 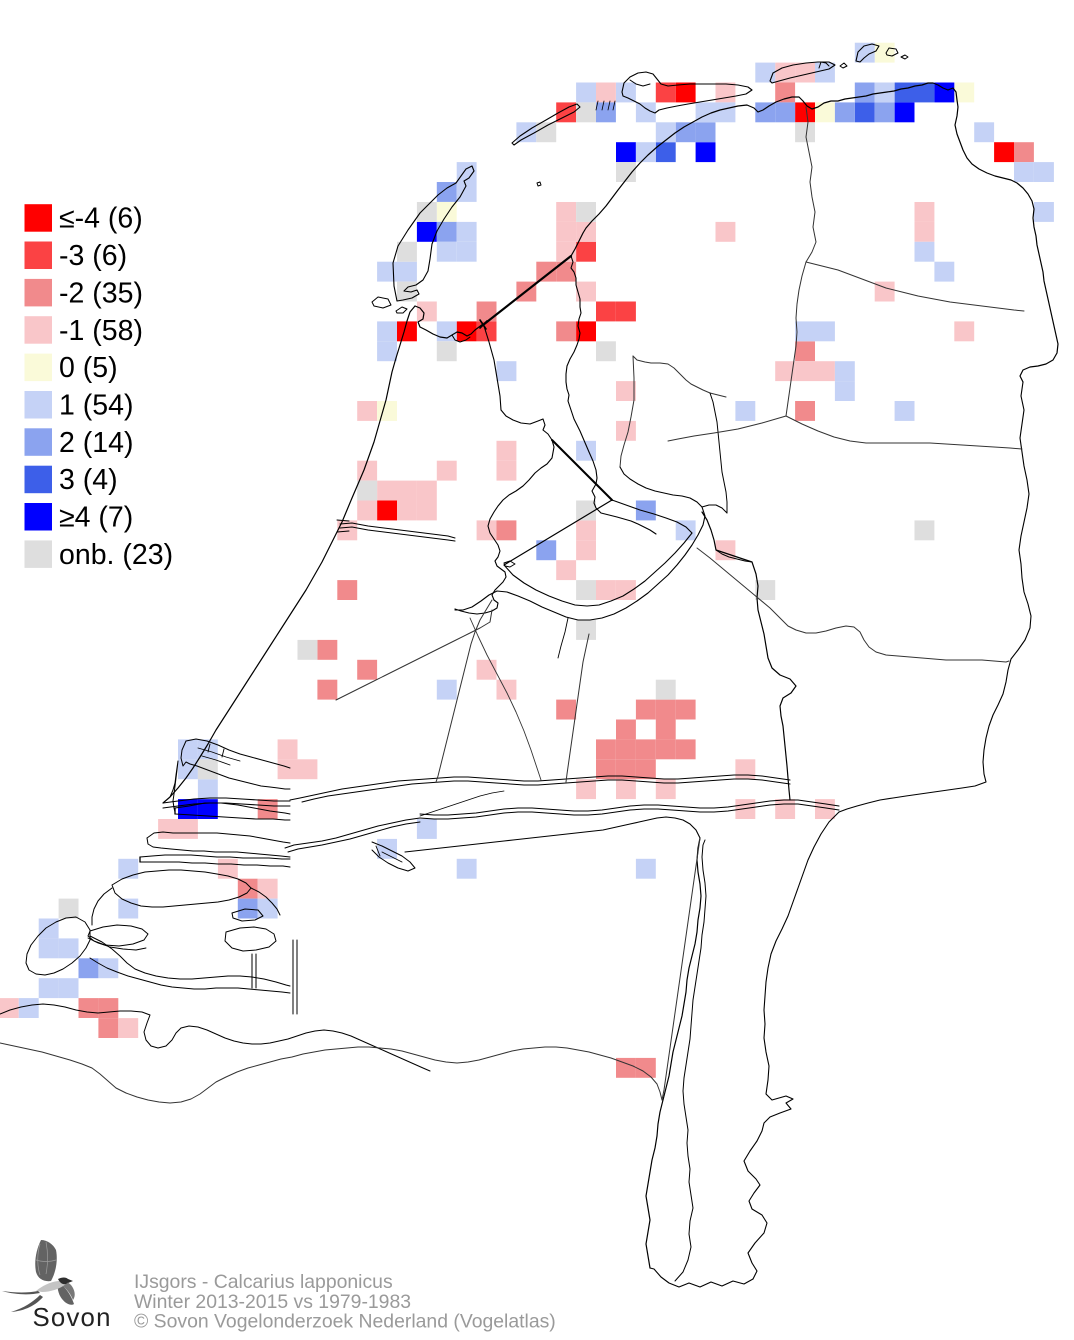 What do you see at coordinates (88, 480) in the screenshot?
I see `svg-text: 3 (4)` at bounding box center [88, 480].